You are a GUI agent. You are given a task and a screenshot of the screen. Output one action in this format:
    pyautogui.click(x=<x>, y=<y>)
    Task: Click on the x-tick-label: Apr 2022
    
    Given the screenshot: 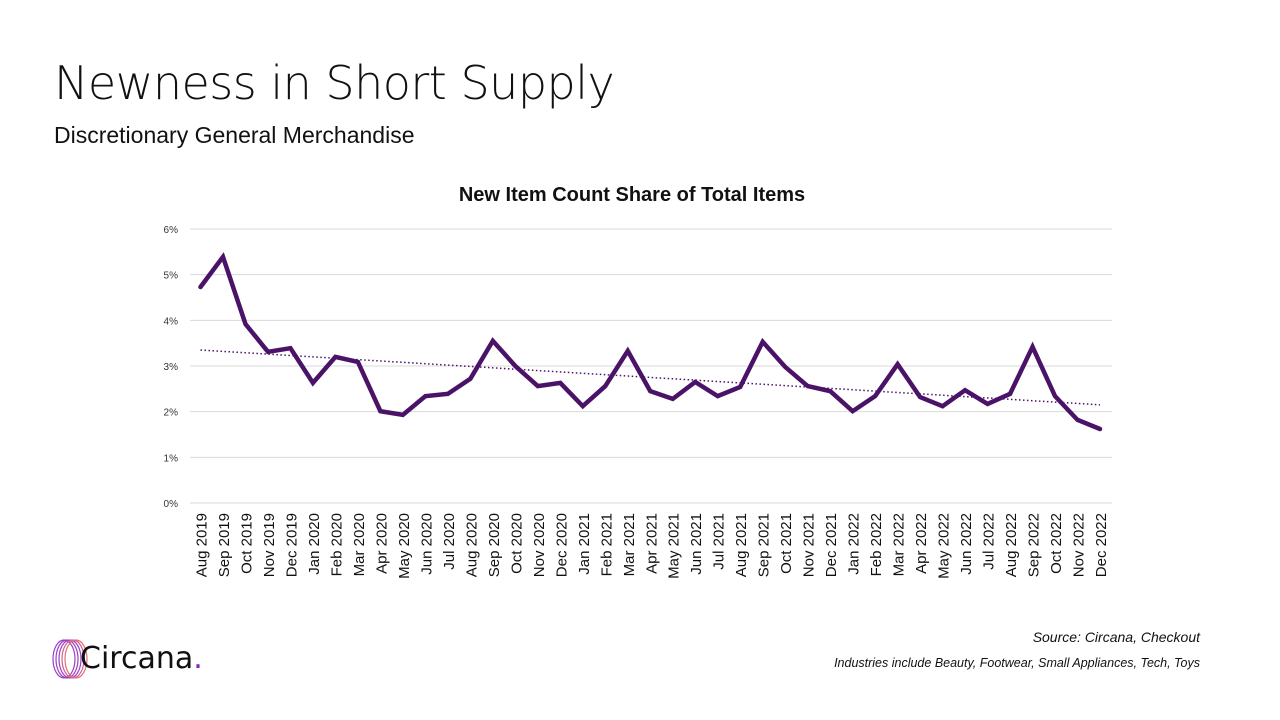 What is the action you would take?
    pyautogui.click(x=921, y=543)
    